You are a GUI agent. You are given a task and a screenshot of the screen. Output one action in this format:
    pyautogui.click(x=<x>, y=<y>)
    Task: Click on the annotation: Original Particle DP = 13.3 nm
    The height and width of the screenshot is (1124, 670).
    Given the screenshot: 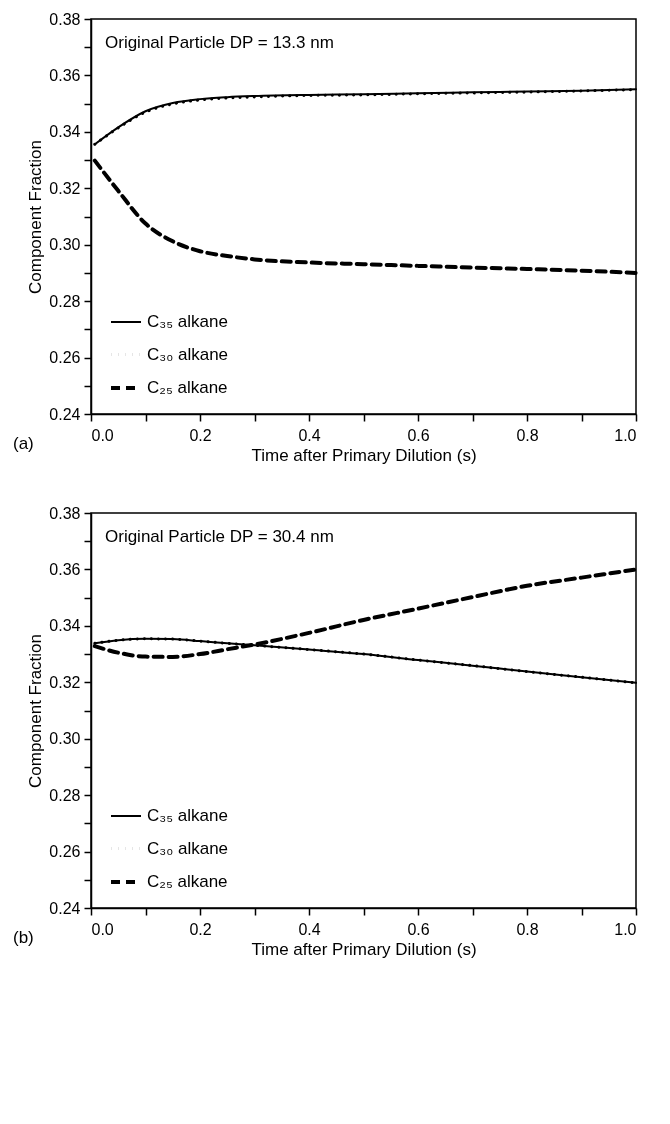 What is the action you would take?
    pyautogui.click(x=219, y=42)
    